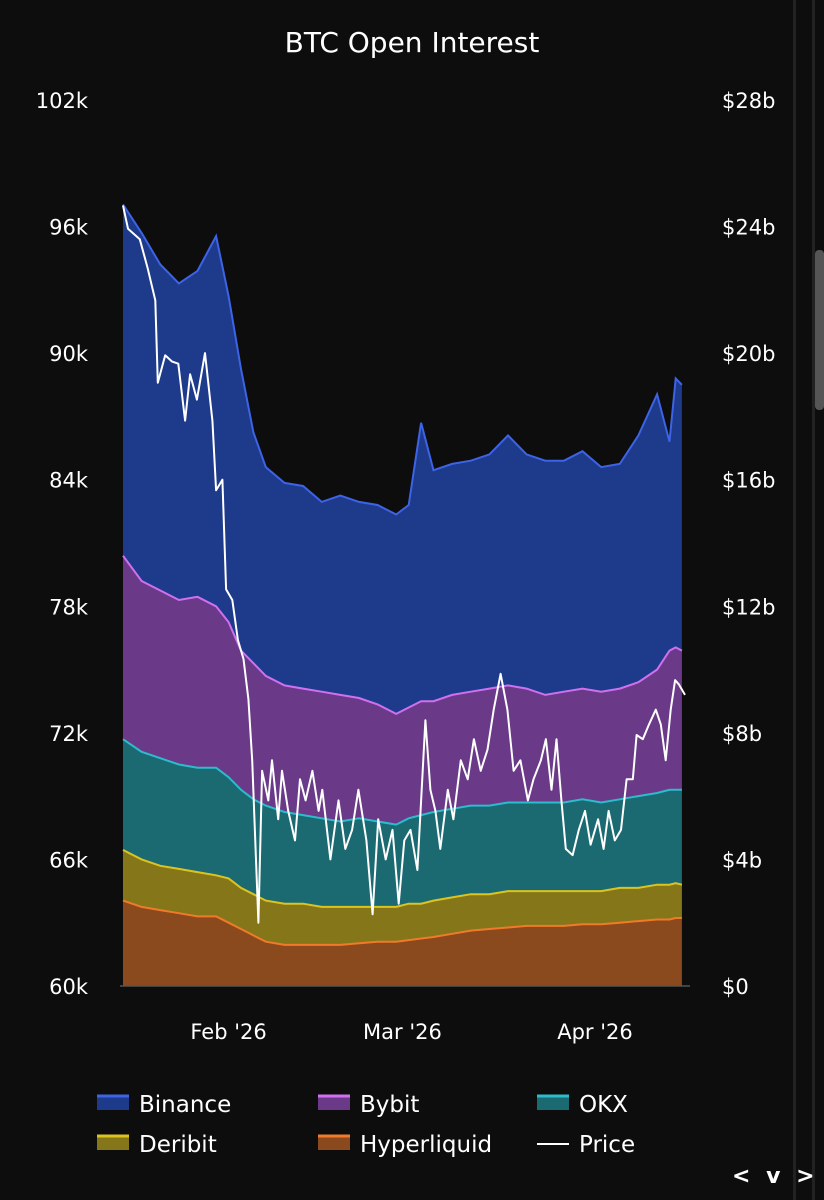 This screenshot has height=1200, width=824. I want to click on line-okx, so click(402, 782).